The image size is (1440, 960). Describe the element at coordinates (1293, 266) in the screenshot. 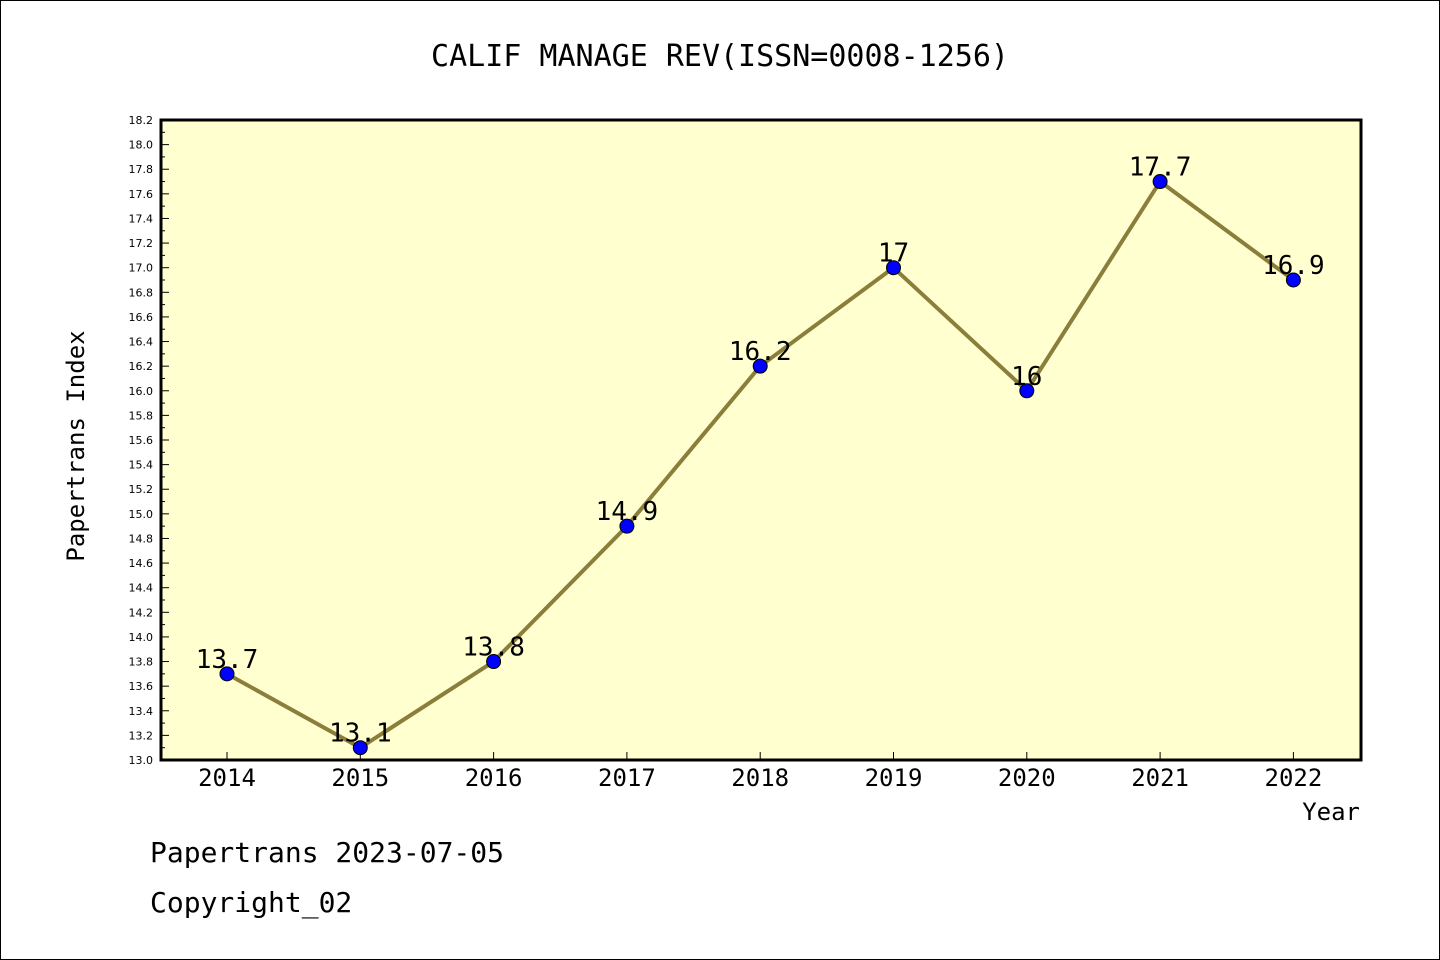

I see `data-label: 16.9` at that location.